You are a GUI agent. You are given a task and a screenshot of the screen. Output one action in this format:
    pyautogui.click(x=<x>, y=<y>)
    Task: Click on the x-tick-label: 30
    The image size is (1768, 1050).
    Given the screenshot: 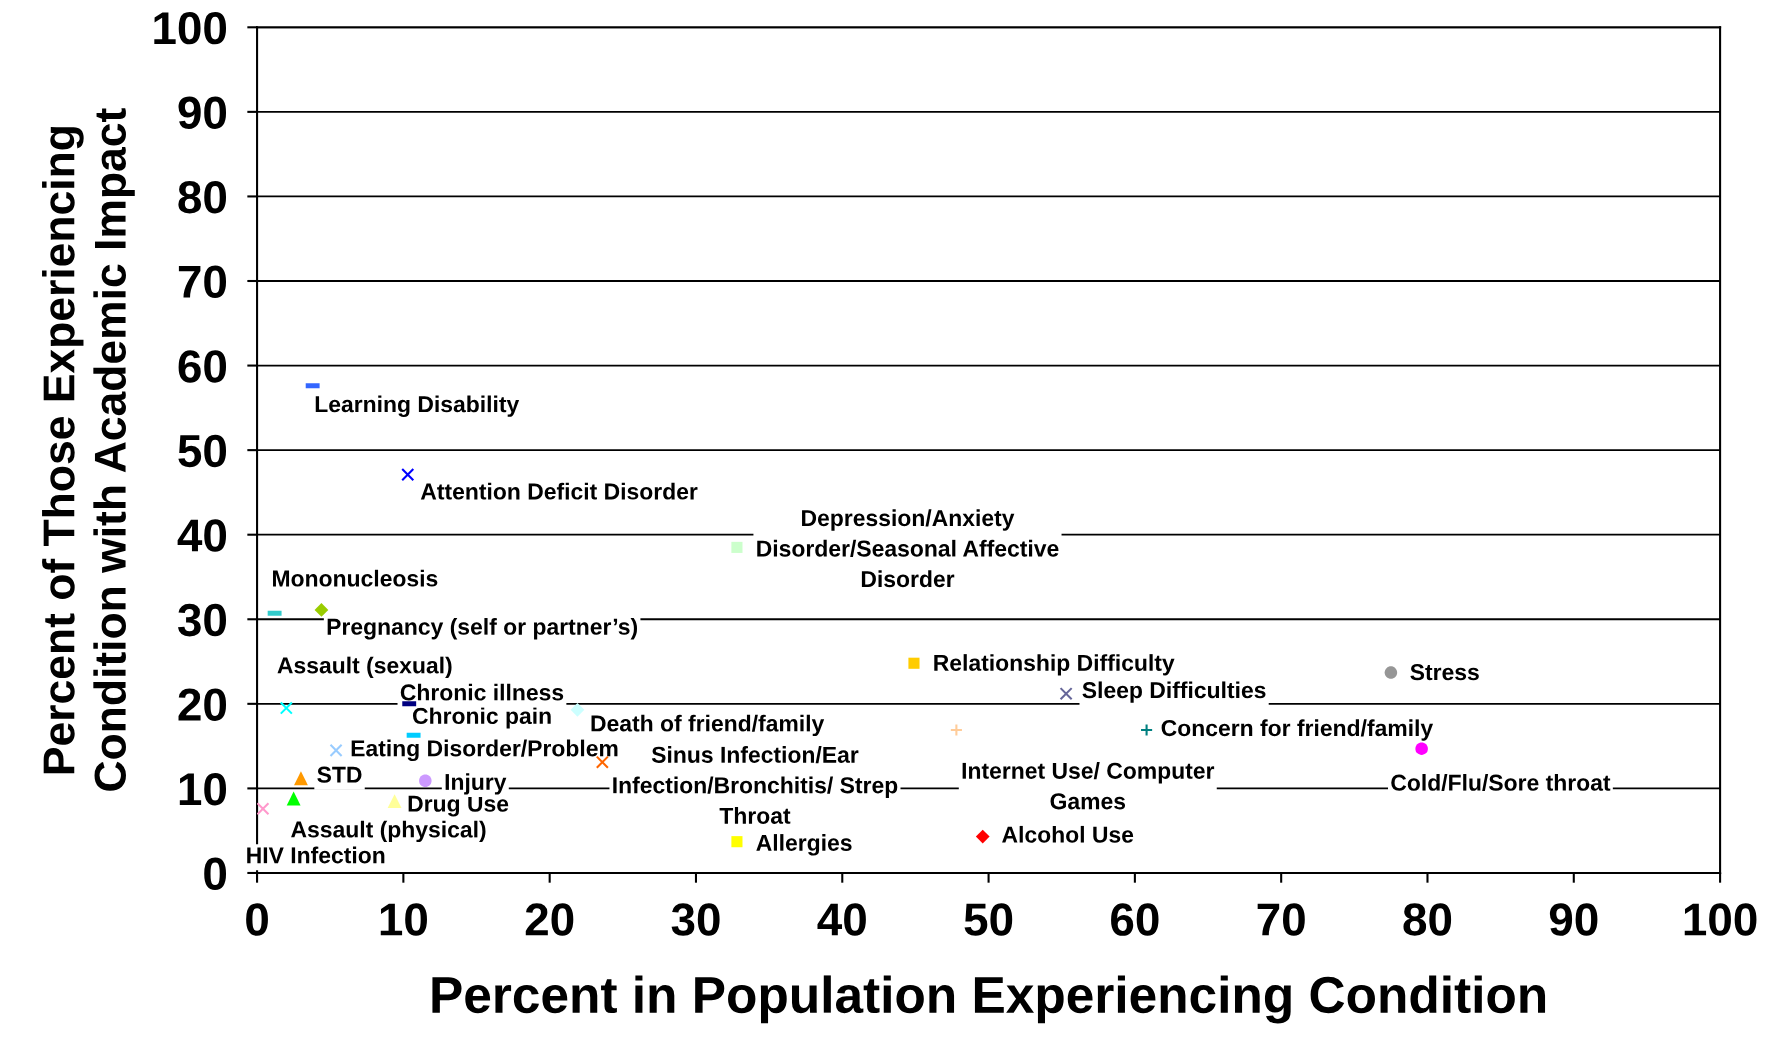 What is the action you would take?
    pyautogui.click(x=695, y=919)
    